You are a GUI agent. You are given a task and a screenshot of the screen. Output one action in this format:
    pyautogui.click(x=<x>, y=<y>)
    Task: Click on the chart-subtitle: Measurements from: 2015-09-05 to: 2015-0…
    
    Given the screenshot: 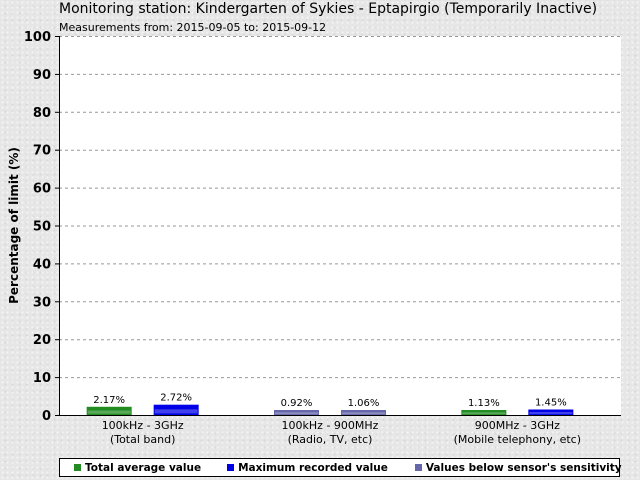 What is the action you would take?
    pyautogui.click(x=193, y=27)
    